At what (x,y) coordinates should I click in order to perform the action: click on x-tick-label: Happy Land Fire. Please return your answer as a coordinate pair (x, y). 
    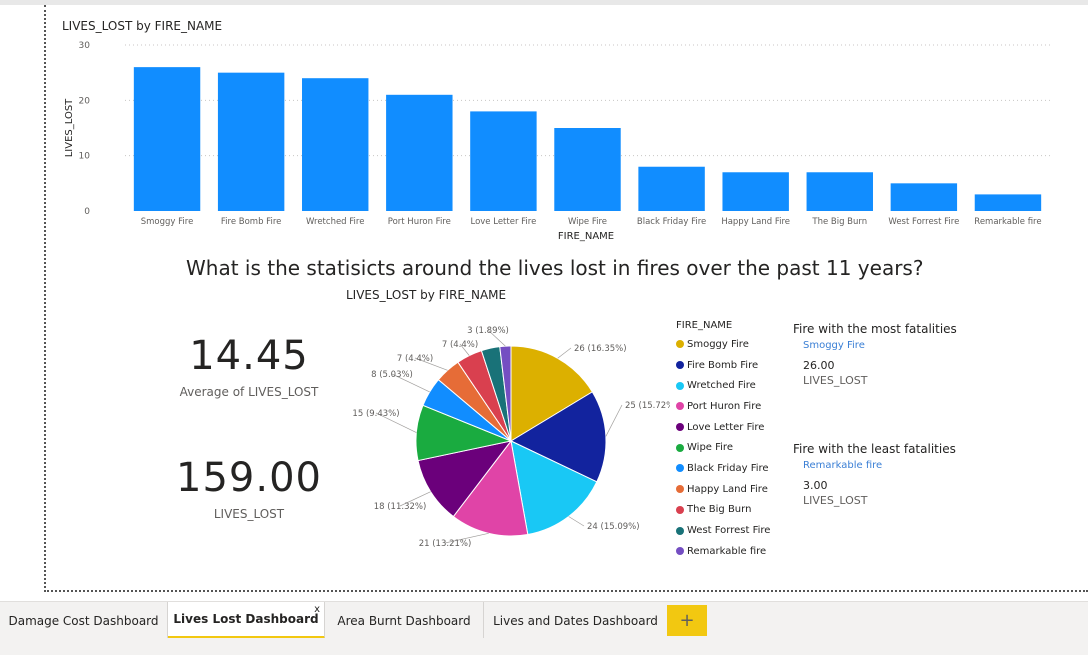
    Looking at the image, I should click on (755, 222).